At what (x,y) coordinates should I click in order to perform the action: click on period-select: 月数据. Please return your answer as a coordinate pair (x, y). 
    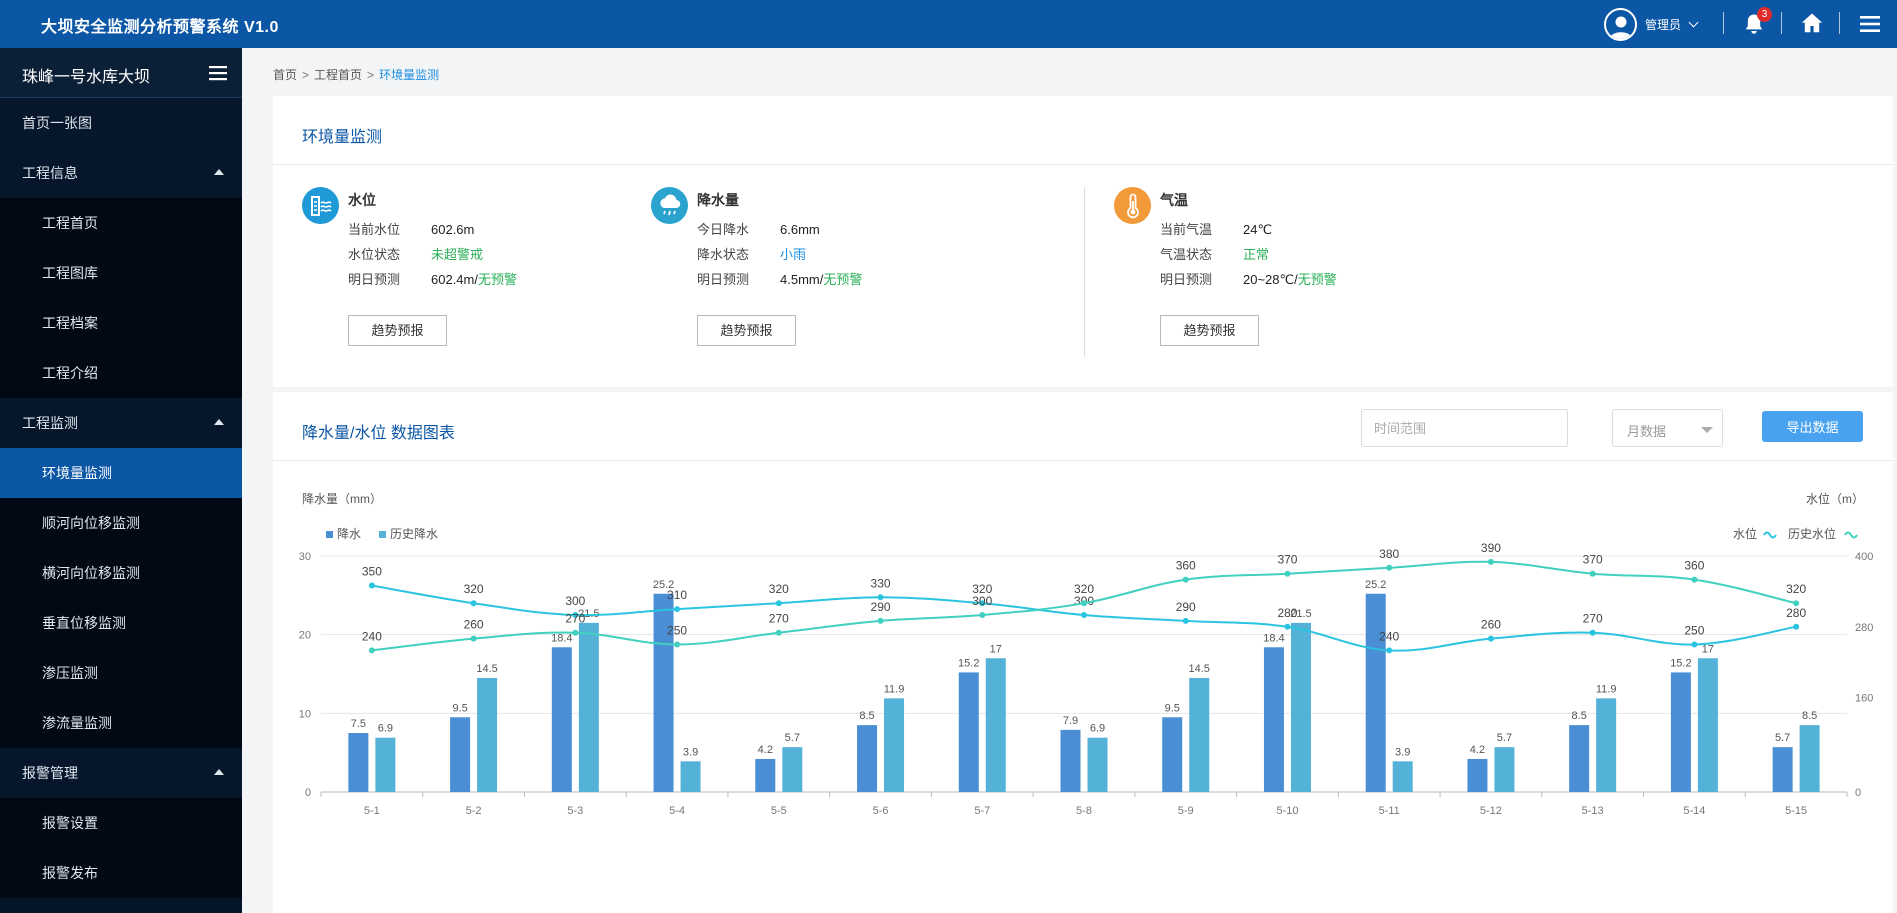
    Looking at the image, I should click on (1667, 428).